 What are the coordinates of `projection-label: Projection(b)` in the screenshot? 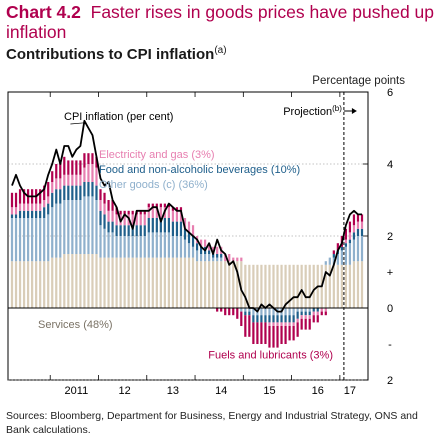 It's located at (312, 111).